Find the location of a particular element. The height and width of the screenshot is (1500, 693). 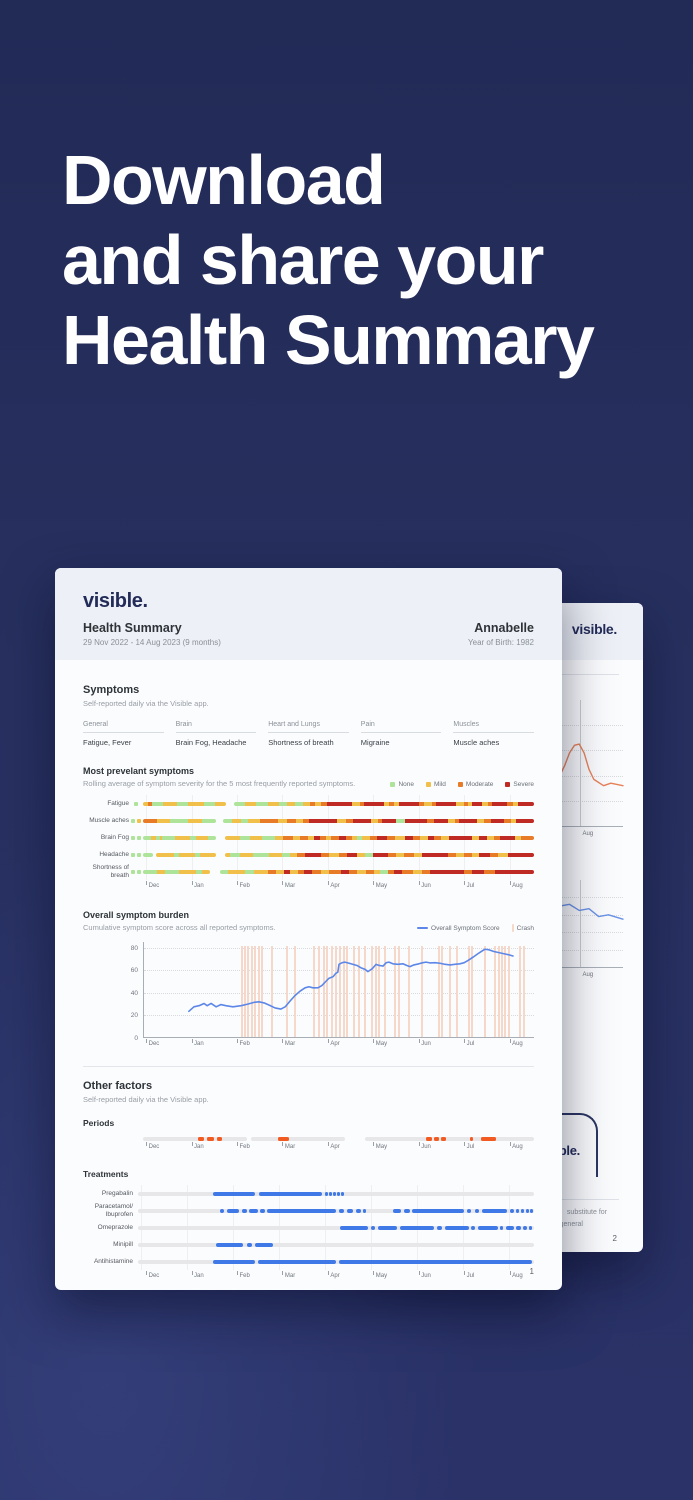

bar-swatch-icon is located at coordinates (512, 928).